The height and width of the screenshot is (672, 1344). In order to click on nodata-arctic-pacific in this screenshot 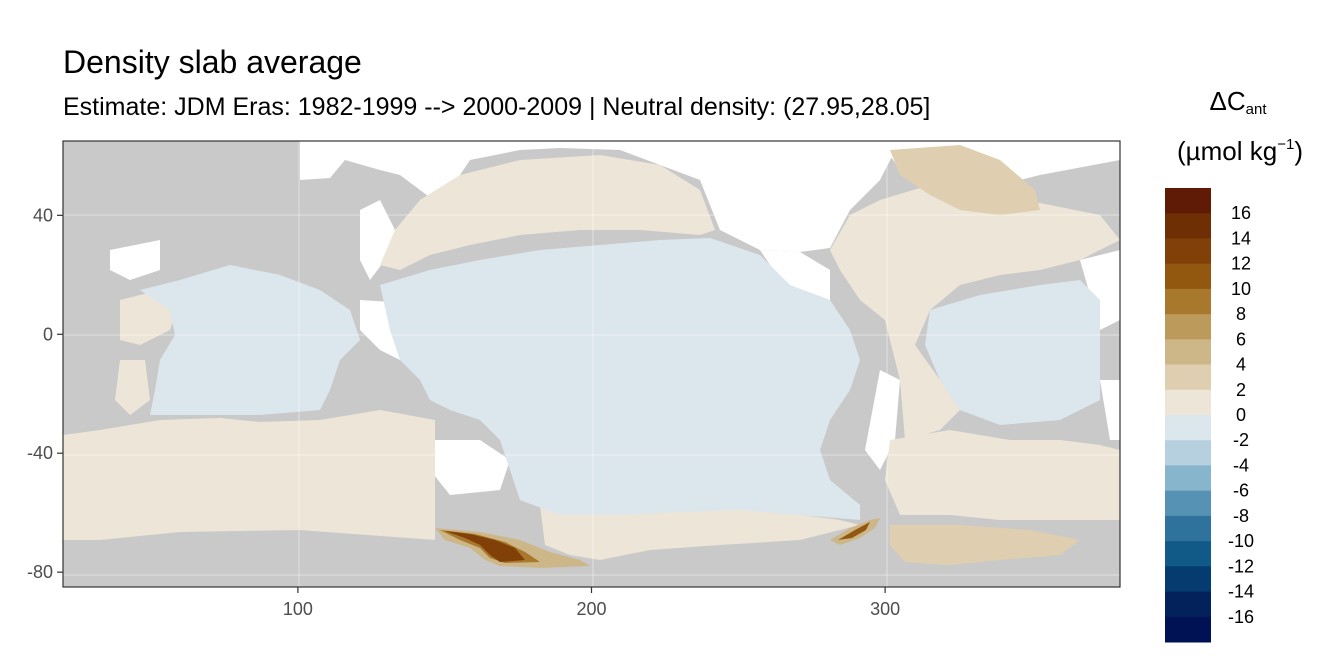, I will do `click(600, 196)`.